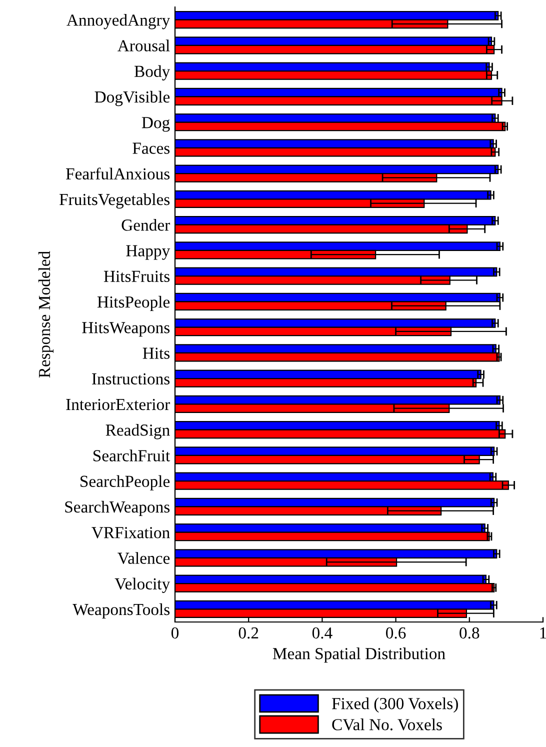 The image size is (546, 747). I want to click on x-tick-label: 0.8, so click(470, 633).